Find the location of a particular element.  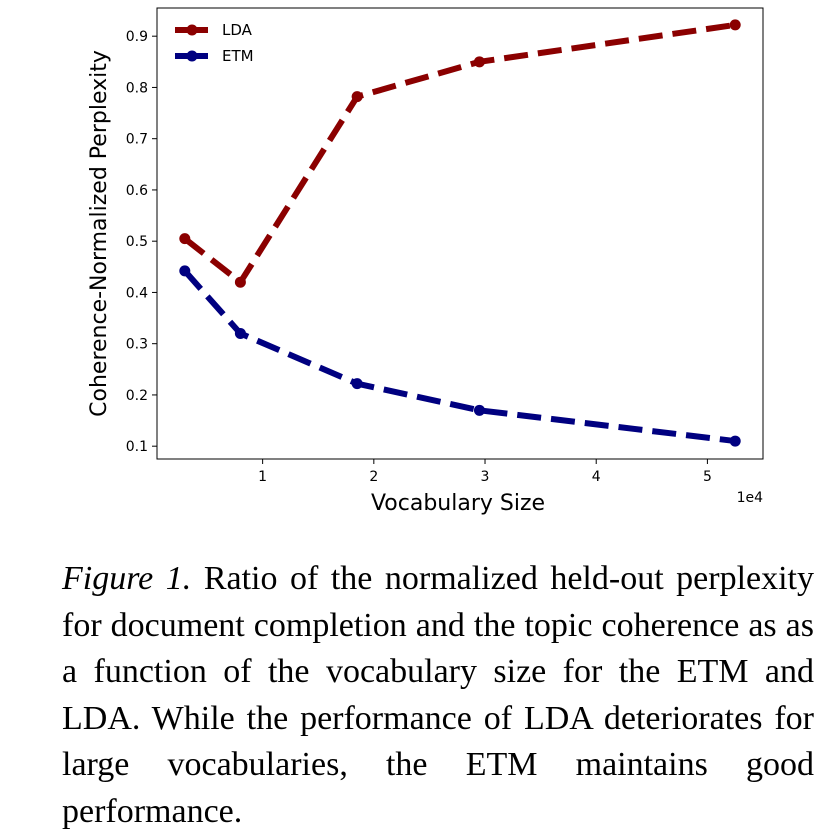

y-tick-label: 0.5 is located at coordinates (137, 242).